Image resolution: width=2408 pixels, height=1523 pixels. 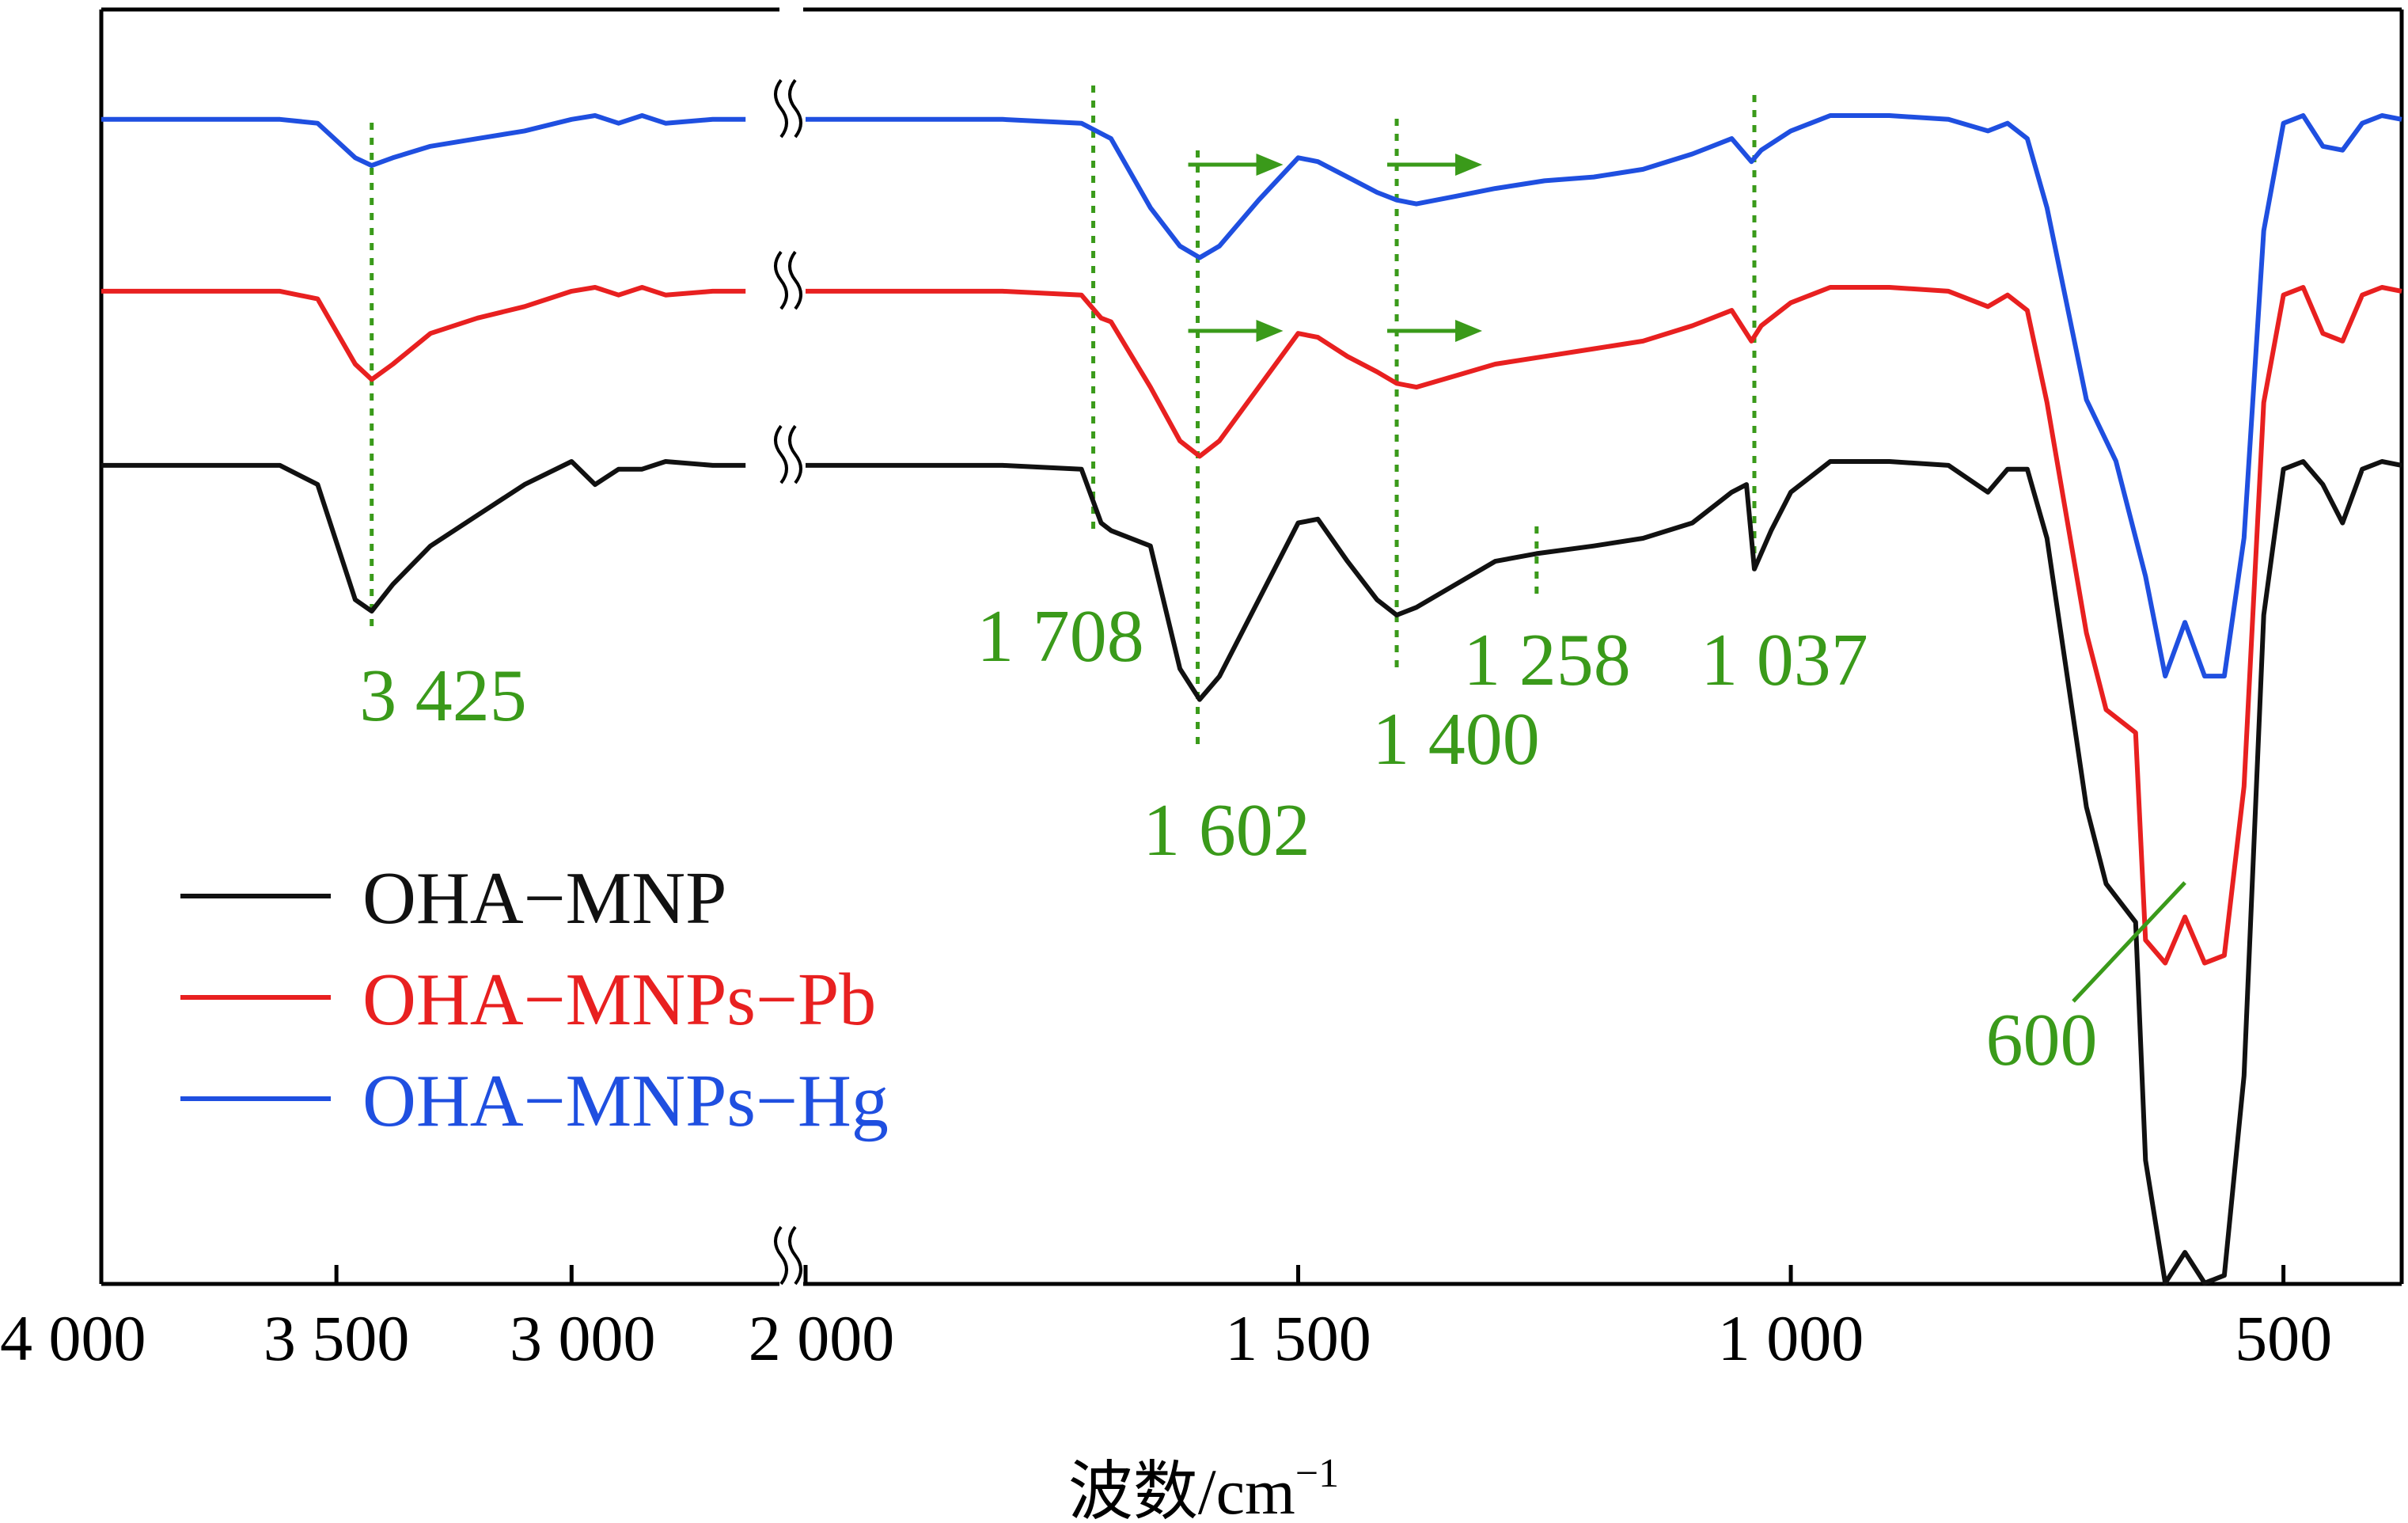 What do you see at coordinates (423, 141) in the screenshot?
I see `series-line-oha-mnps-hg-left` at bounding box center [423, 141].